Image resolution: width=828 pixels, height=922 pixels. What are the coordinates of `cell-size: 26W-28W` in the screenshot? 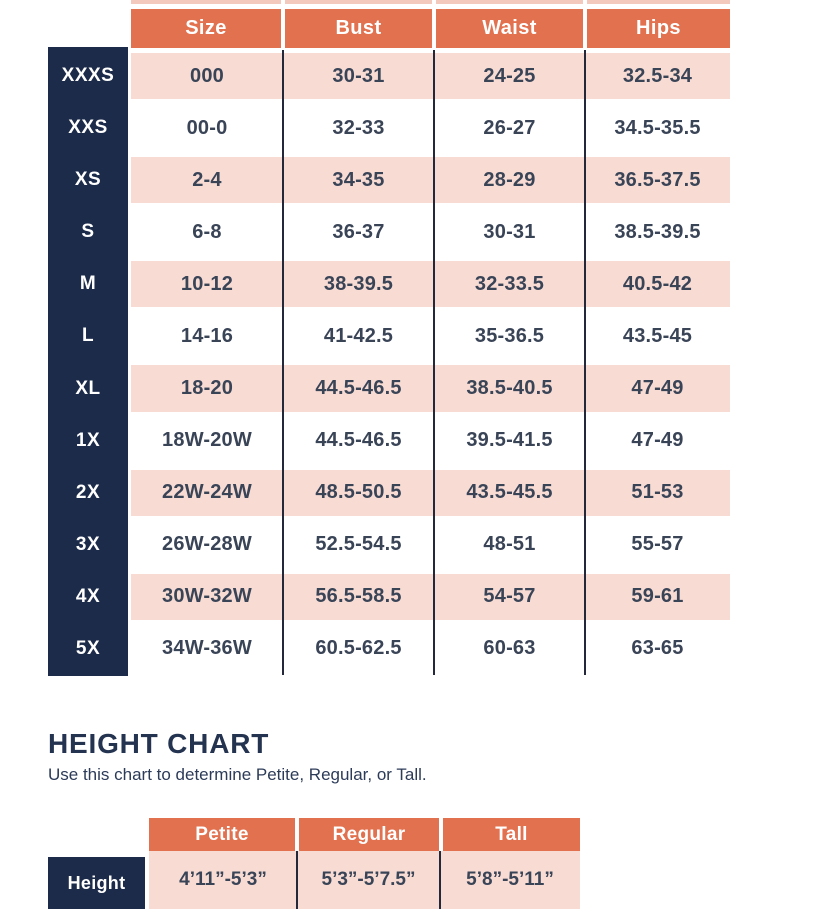 It's located at (207, 544).